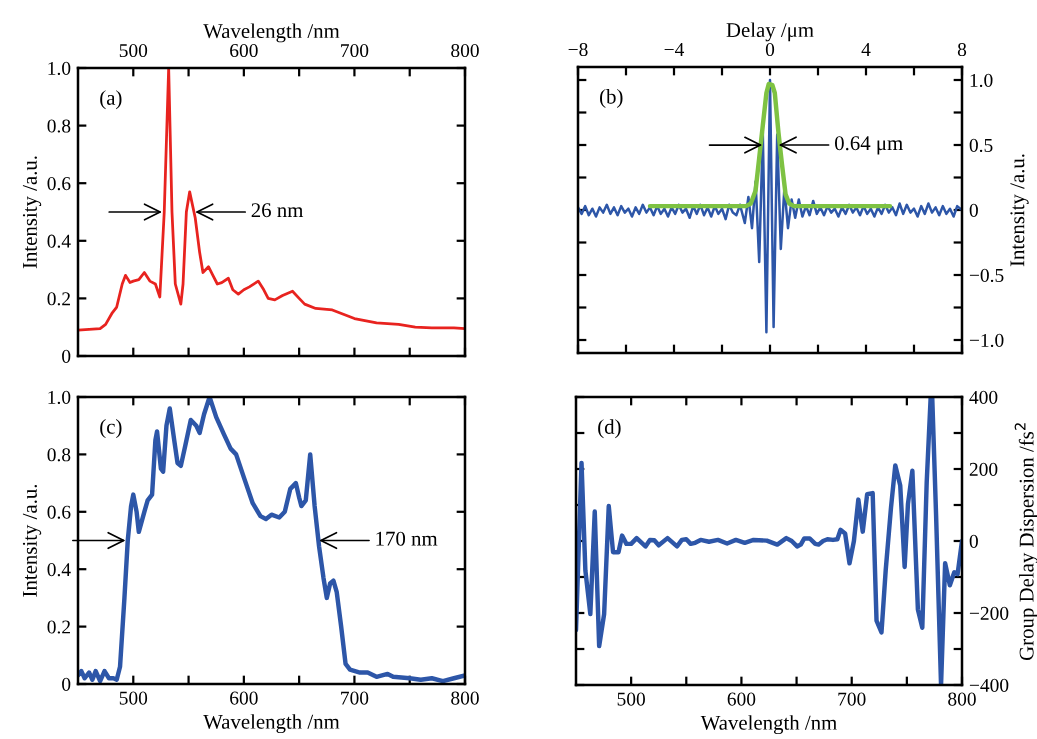  I want to click on y2-tick-label: −400, so click(989, 685).